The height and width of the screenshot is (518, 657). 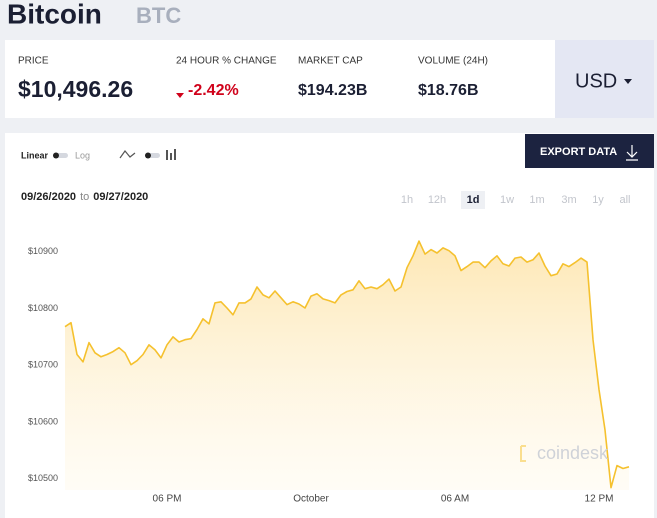 What do you see at coordinates (568, 200) in the screenshot?
I see `range-button: 3m` at bounding box center [568, 200].